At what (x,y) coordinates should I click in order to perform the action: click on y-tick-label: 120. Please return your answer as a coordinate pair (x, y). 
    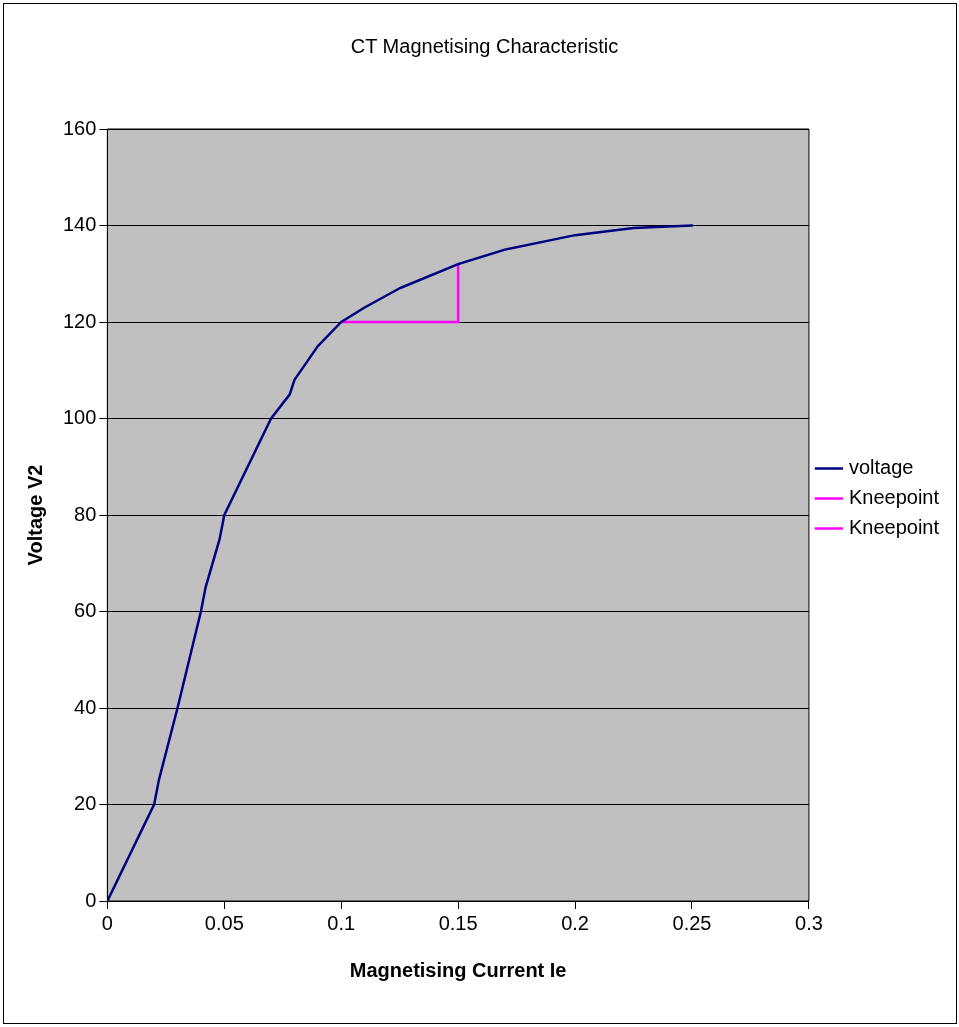
    Looking at the image, I should click on (79, 320).